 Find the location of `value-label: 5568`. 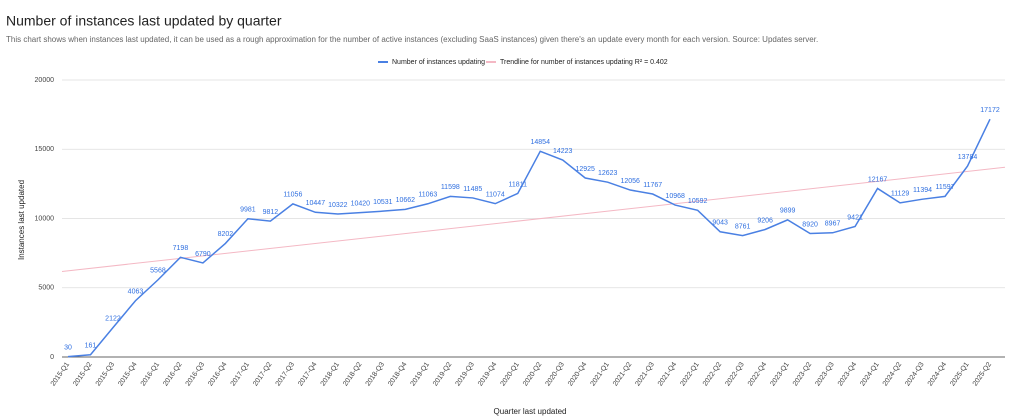

value-label: 5568 is located at coordinates (158, 271).